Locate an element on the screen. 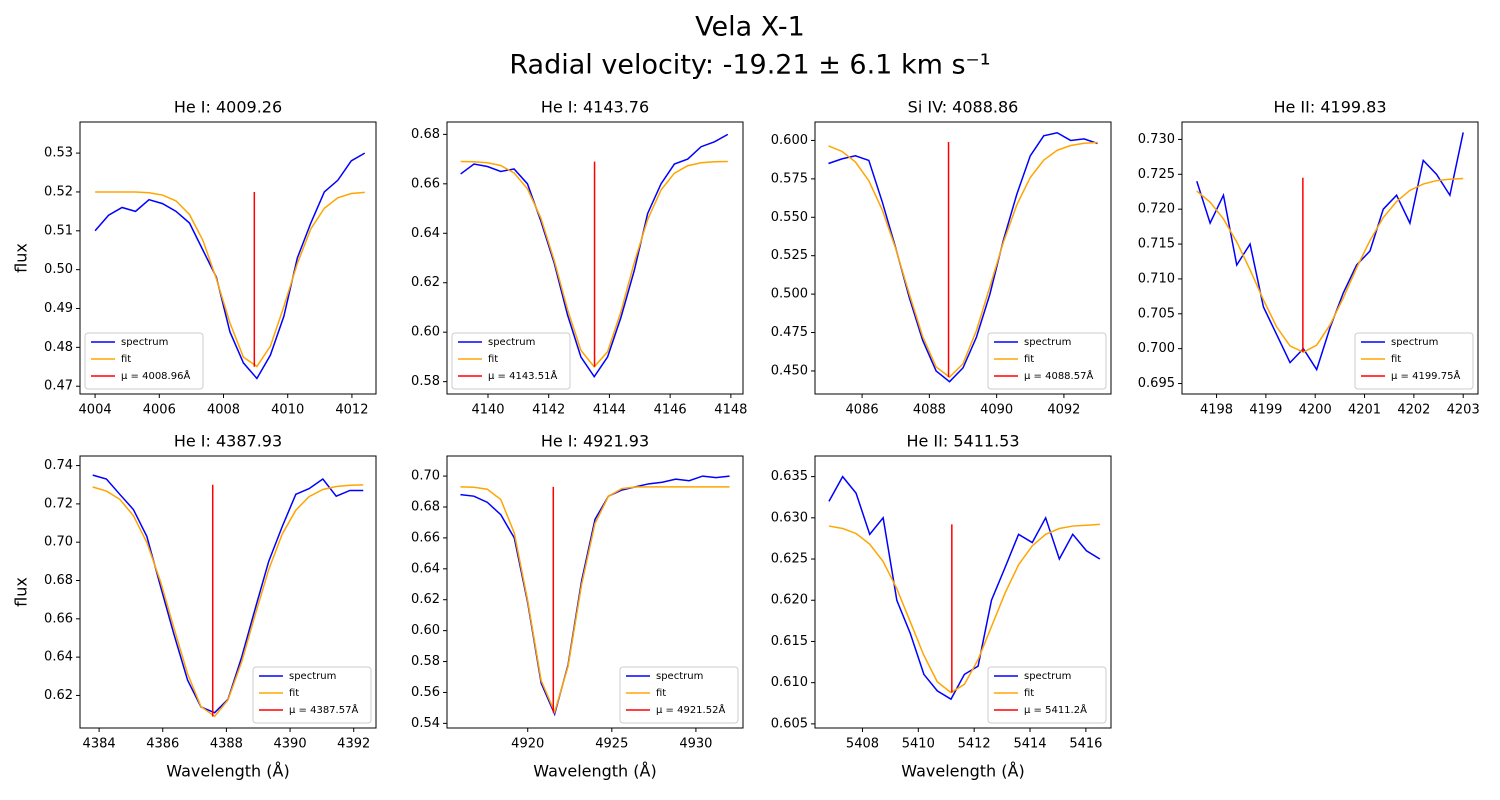  y-tick-label: 0.715 is located at coordinates (1156, 244).